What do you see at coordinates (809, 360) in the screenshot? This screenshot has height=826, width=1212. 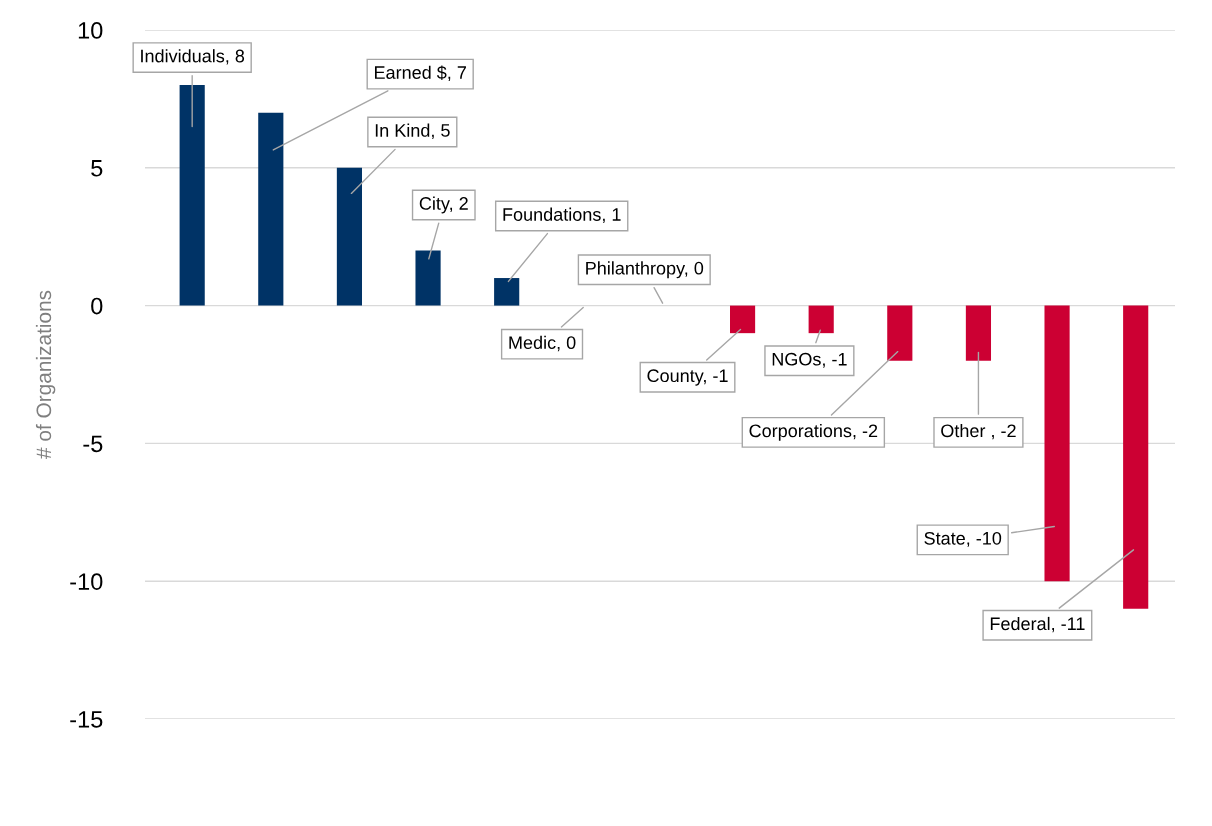 I see `data-label: NGOs, -1` at bounding box center [809, 360].